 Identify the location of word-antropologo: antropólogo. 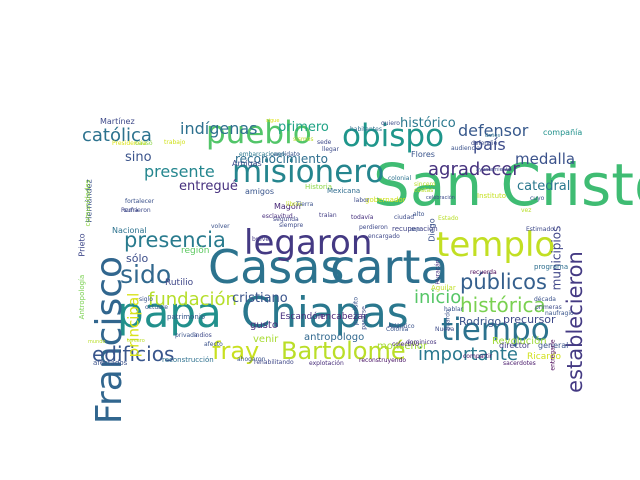
(334, 337).